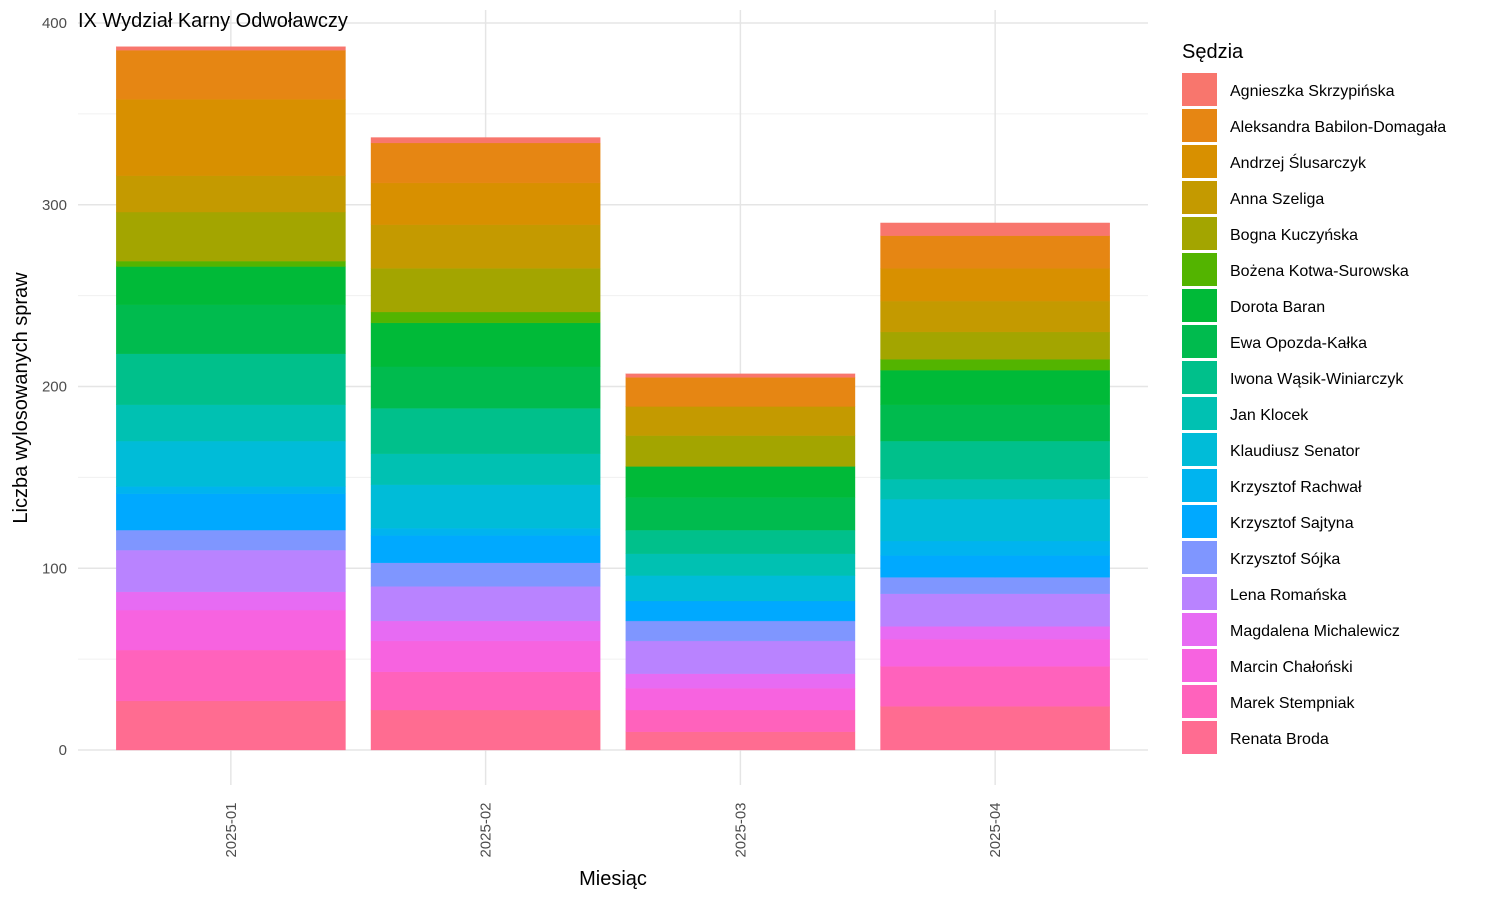 The width and height of the screenshot is (1500, 905). I want to click on legend-label: Dorota Baran, so click(1277, 307).